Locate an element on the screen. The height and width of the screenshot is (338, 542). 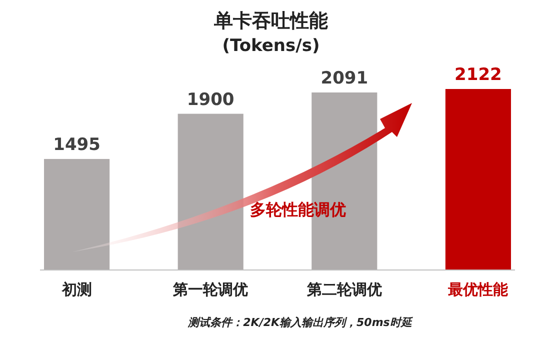
annotation: 多轮性能调优 is located at coordinates (298, 209).